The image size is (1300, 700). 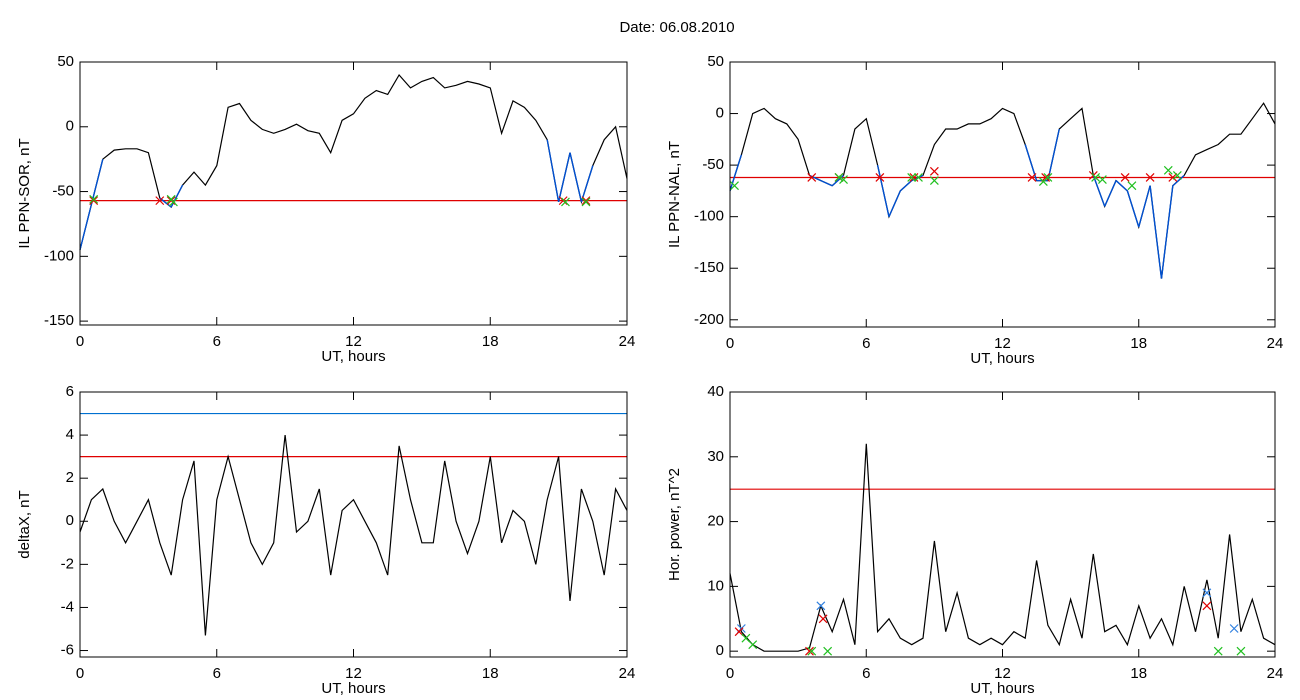 I want to click on y-tick-label: -150, so click(x=709, y=267).